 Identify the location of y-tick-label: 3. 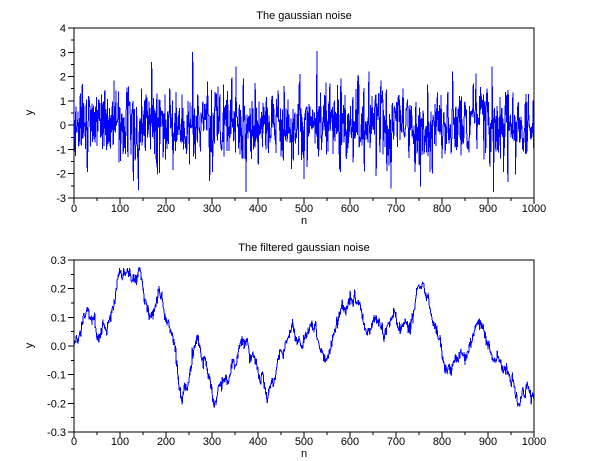
(63, 53).